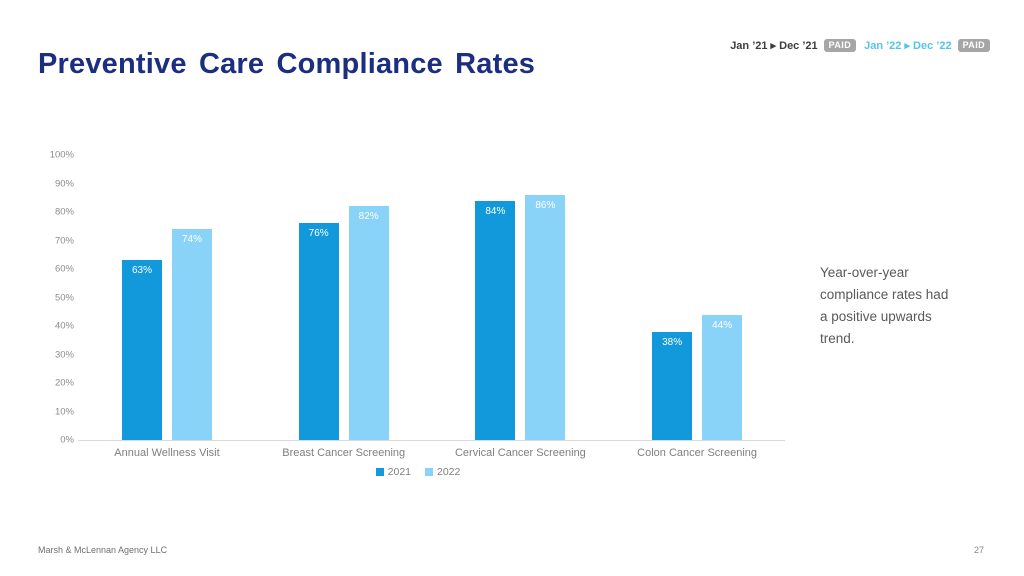  Describe the element at coordinates (973, 45) in the screenshot. I see `period-2022-paid-badge: PAID` at that location.